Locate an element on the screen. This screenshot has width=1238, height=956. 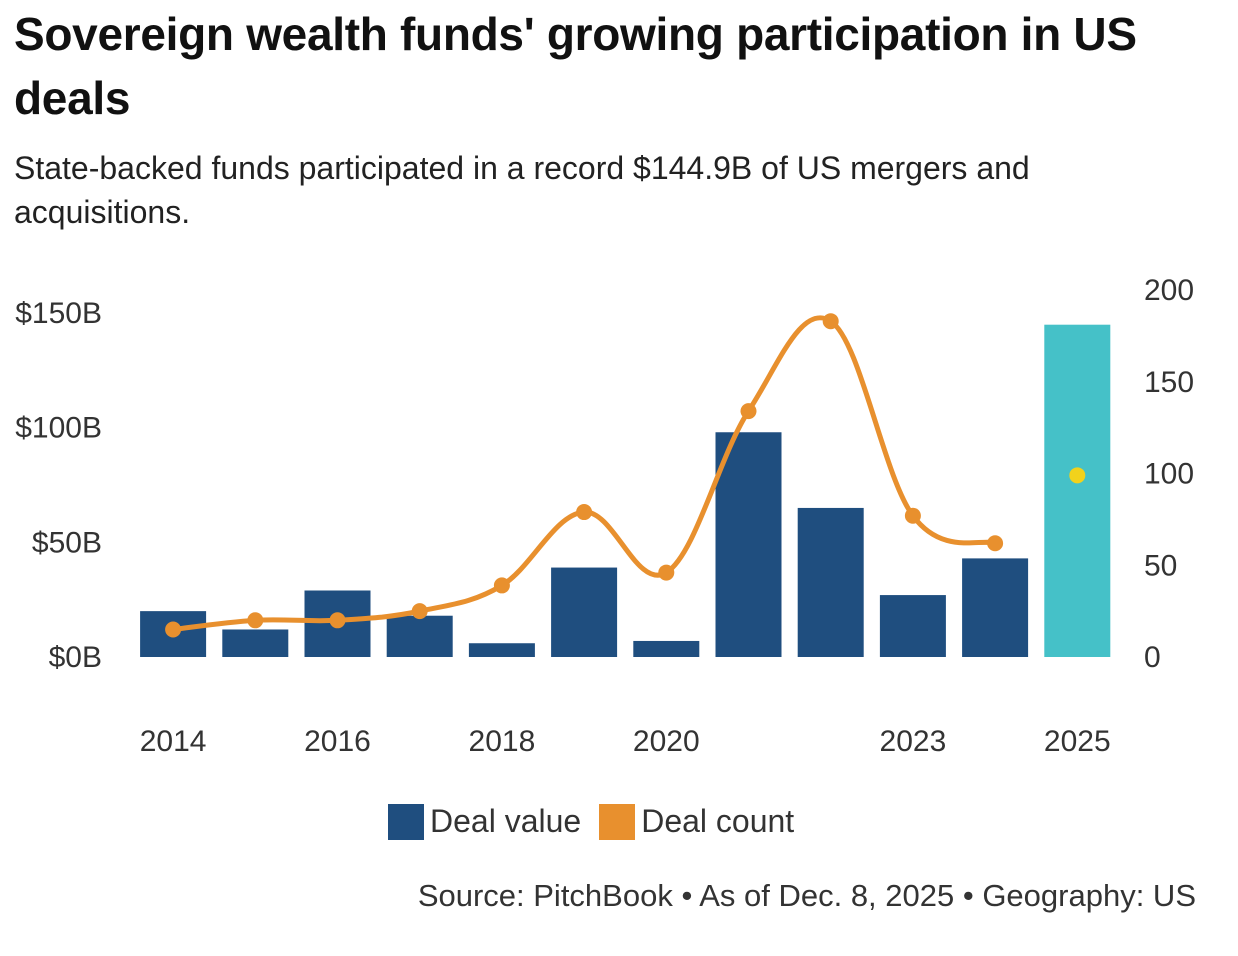
legend-swatch-deal-count is located at coordinates (617, 821).